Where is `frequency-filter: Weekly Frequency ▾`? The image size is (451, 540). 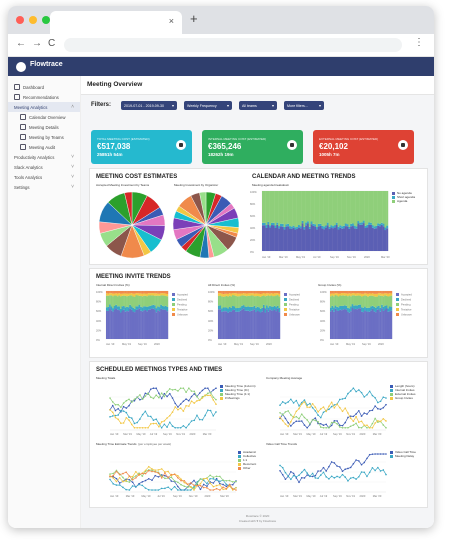 frequency-filter: Weekly Frequency ▾ is located at coordinates (208, 105).